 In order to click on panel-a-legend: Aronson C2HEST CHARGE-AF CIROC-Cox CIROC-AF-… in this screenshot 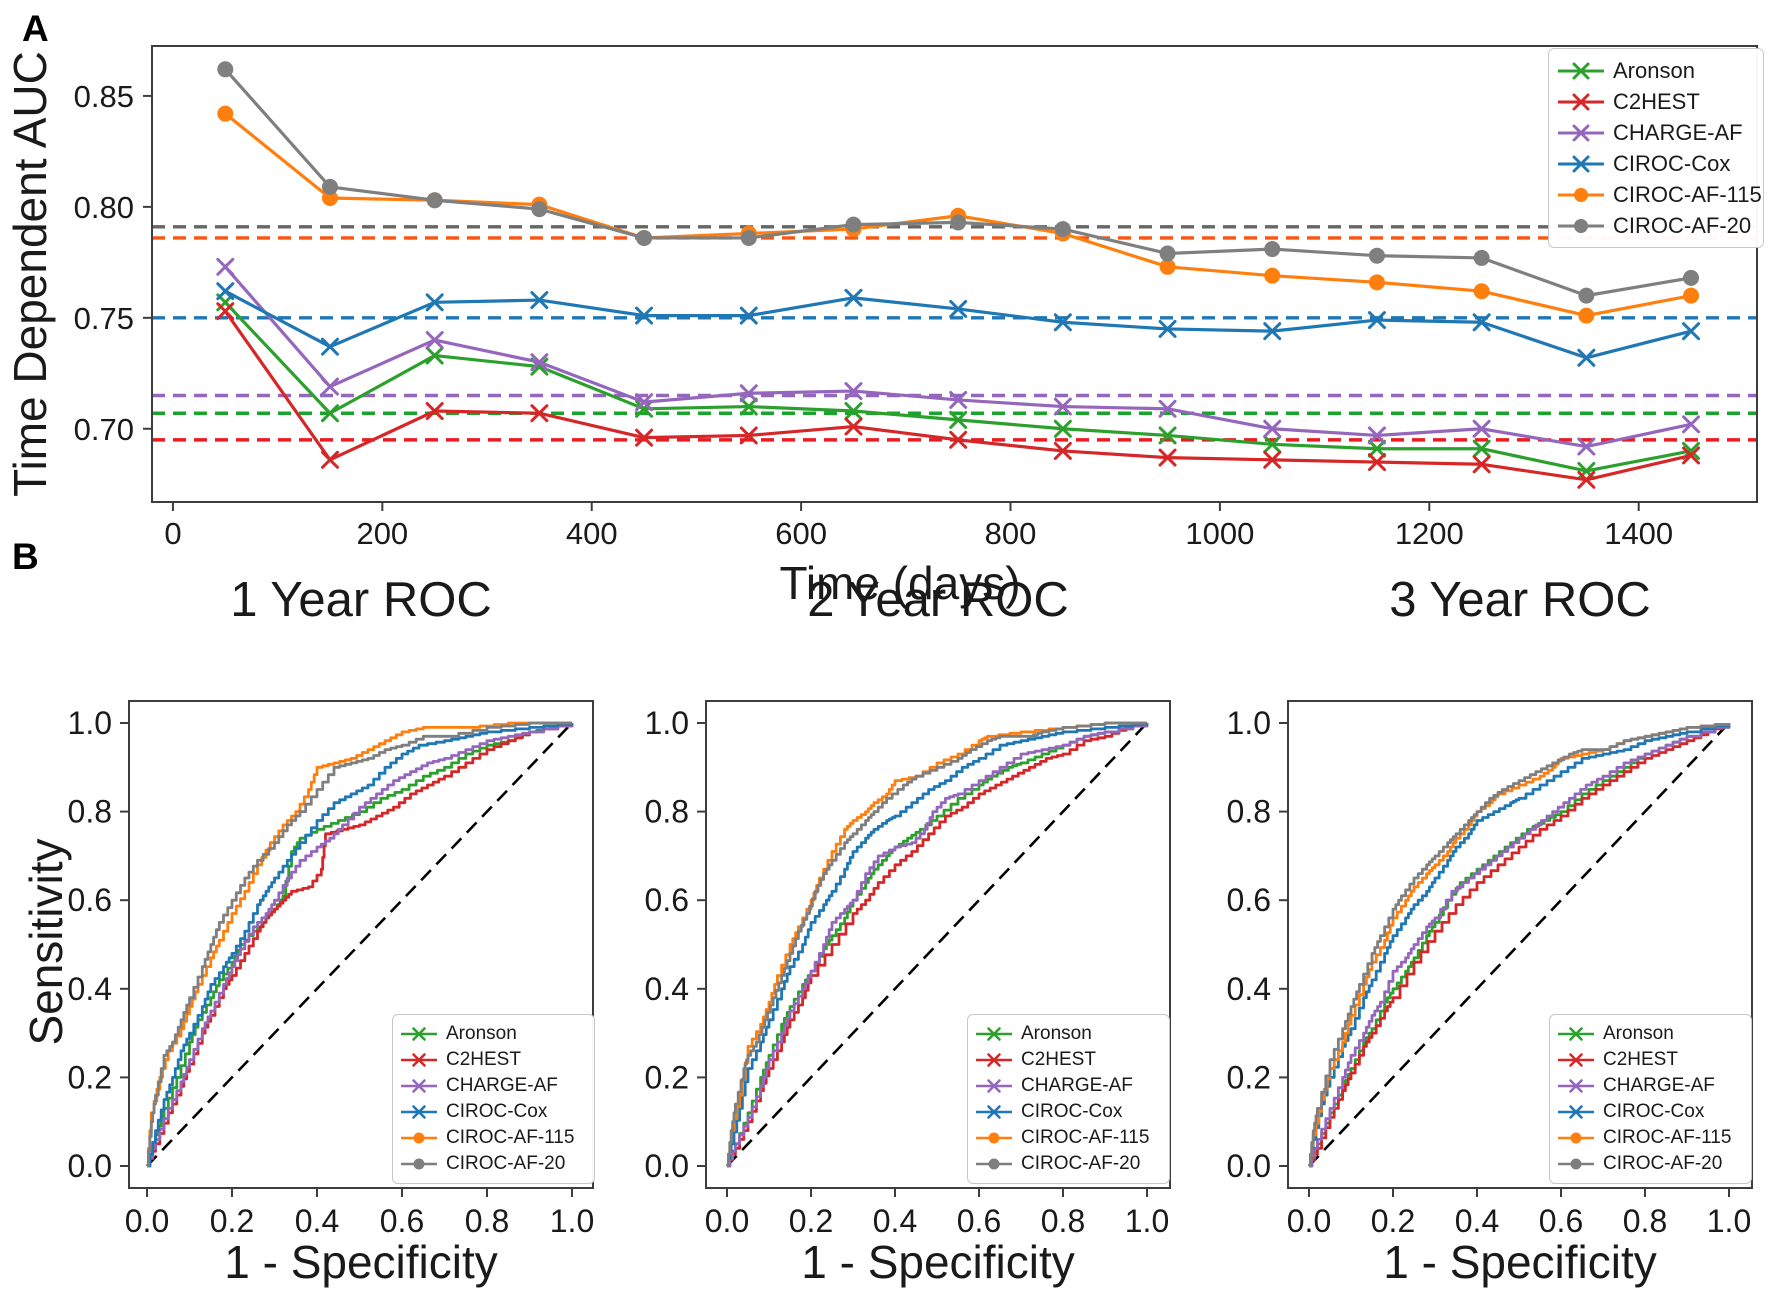, I will do `click(1656, 148)`.